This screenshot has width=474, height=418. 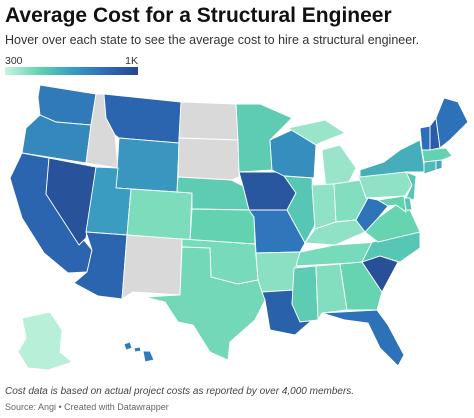 I want to click on state-KS, so click(x=222, y=226).